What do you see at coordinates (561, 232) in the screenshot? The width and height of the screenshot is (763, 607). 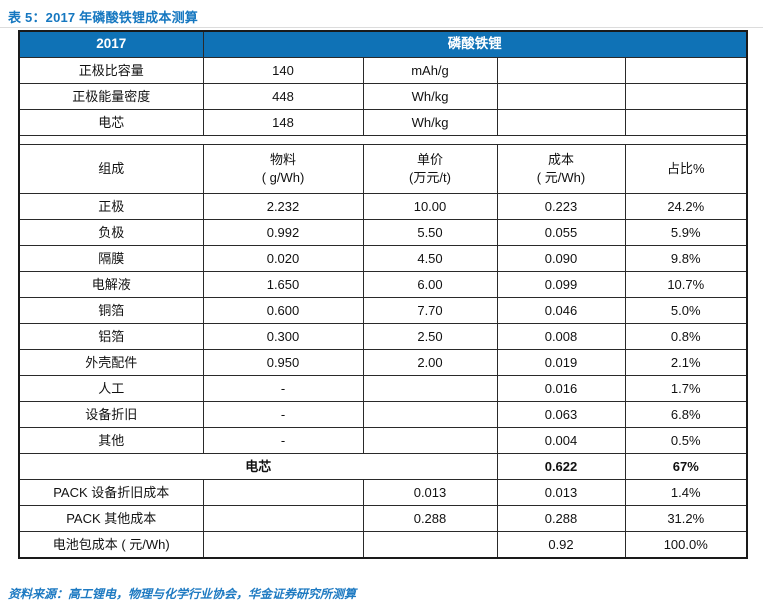 I see `table-cell: 0.055` at bounding box center [561, 232].